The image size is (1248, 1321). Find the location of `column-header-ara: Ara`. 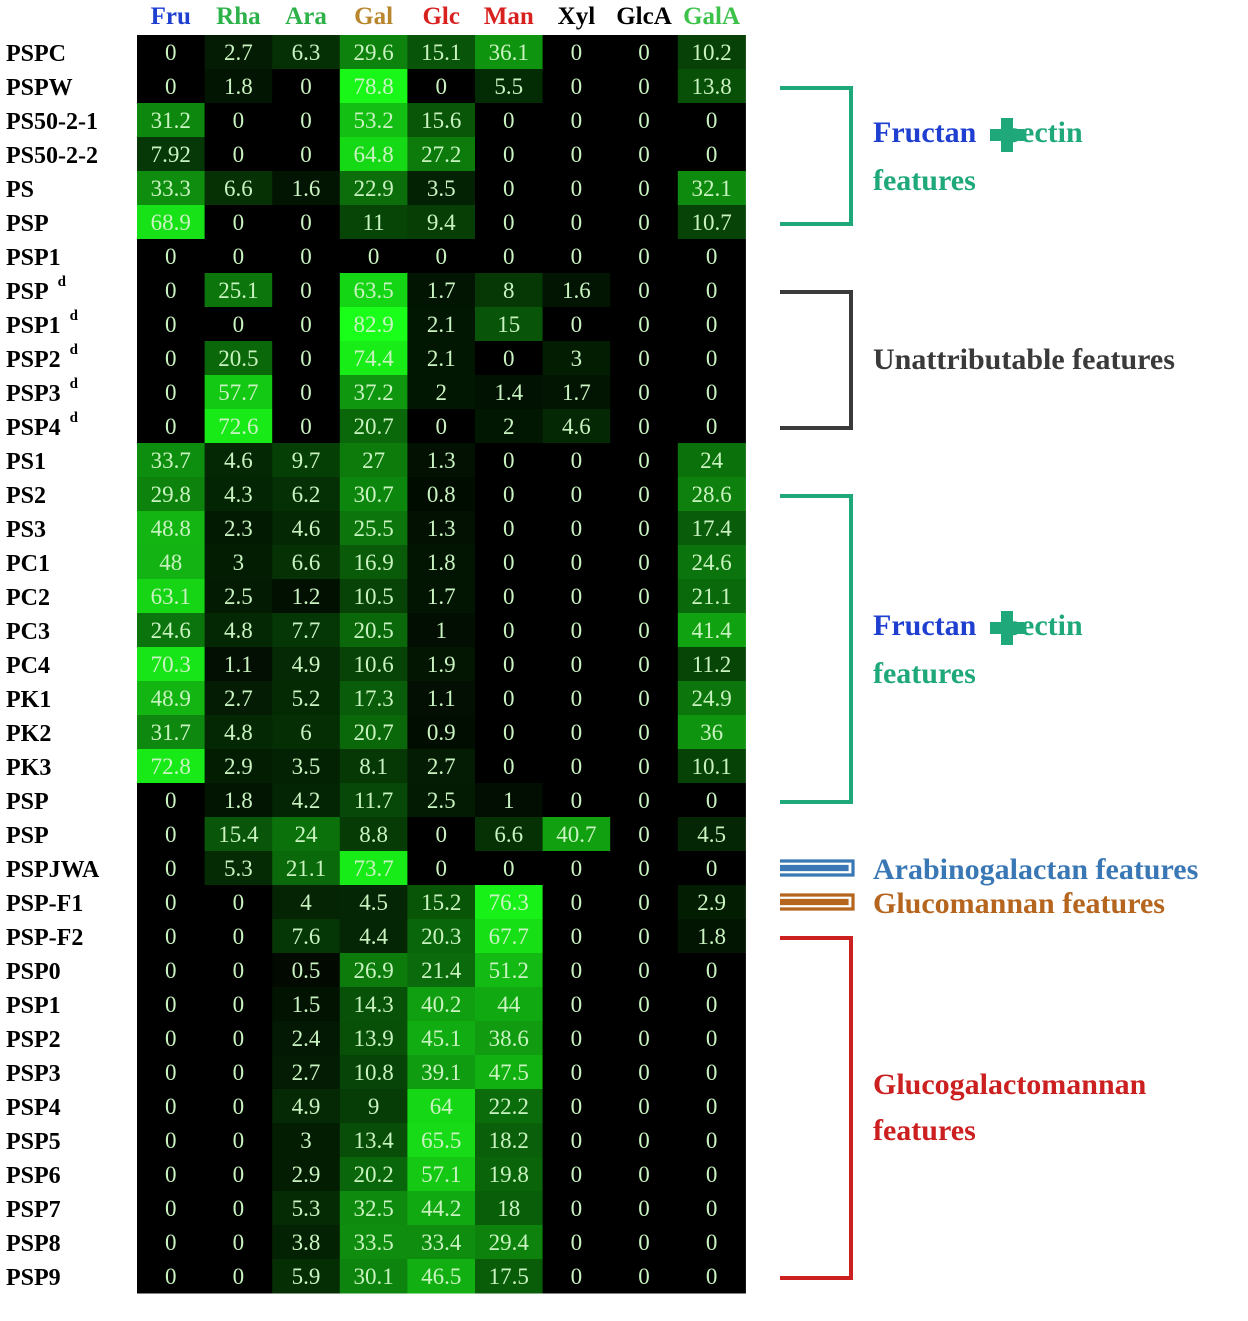

column-header-ara: Ara is located at coordinates (306, 16).